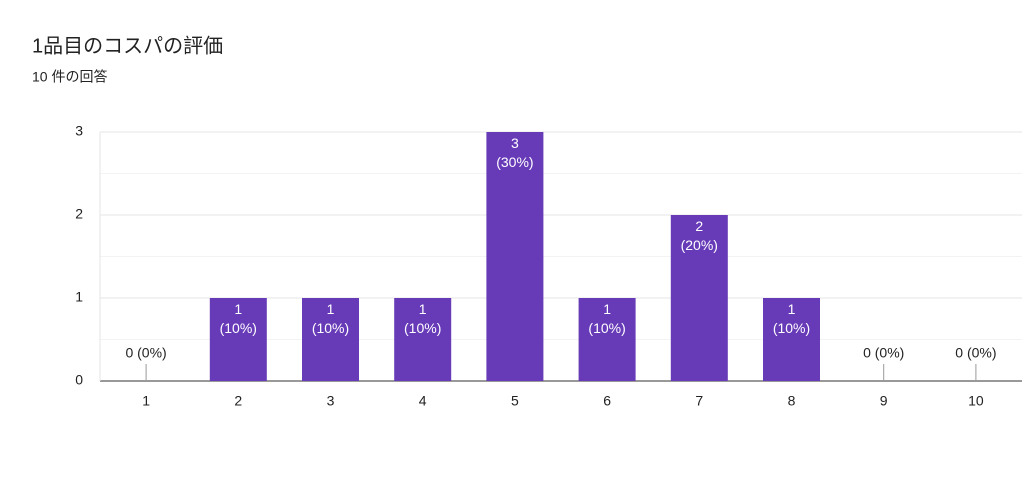  I want to click on x-tick-label: 1, so click(146, 401).